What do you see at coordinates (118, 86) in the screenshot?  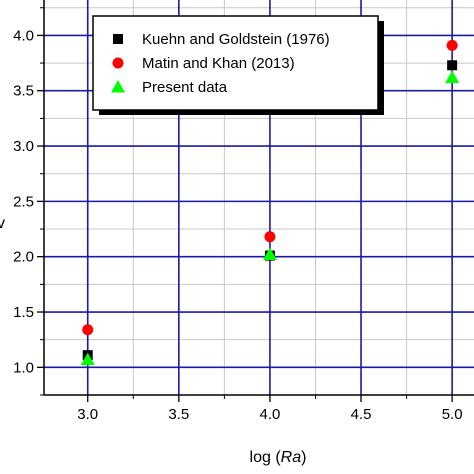 I see `legend-triangle-marker` at bounding box center [118, 86].